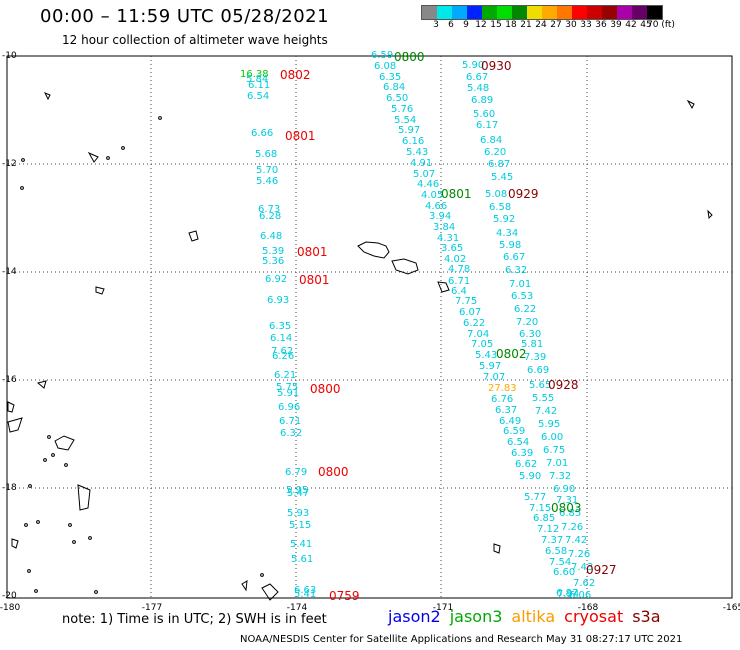 The width and height of the screenshot is (740, 650). I want to click on swh-value: 4.34, so click(507, 233).